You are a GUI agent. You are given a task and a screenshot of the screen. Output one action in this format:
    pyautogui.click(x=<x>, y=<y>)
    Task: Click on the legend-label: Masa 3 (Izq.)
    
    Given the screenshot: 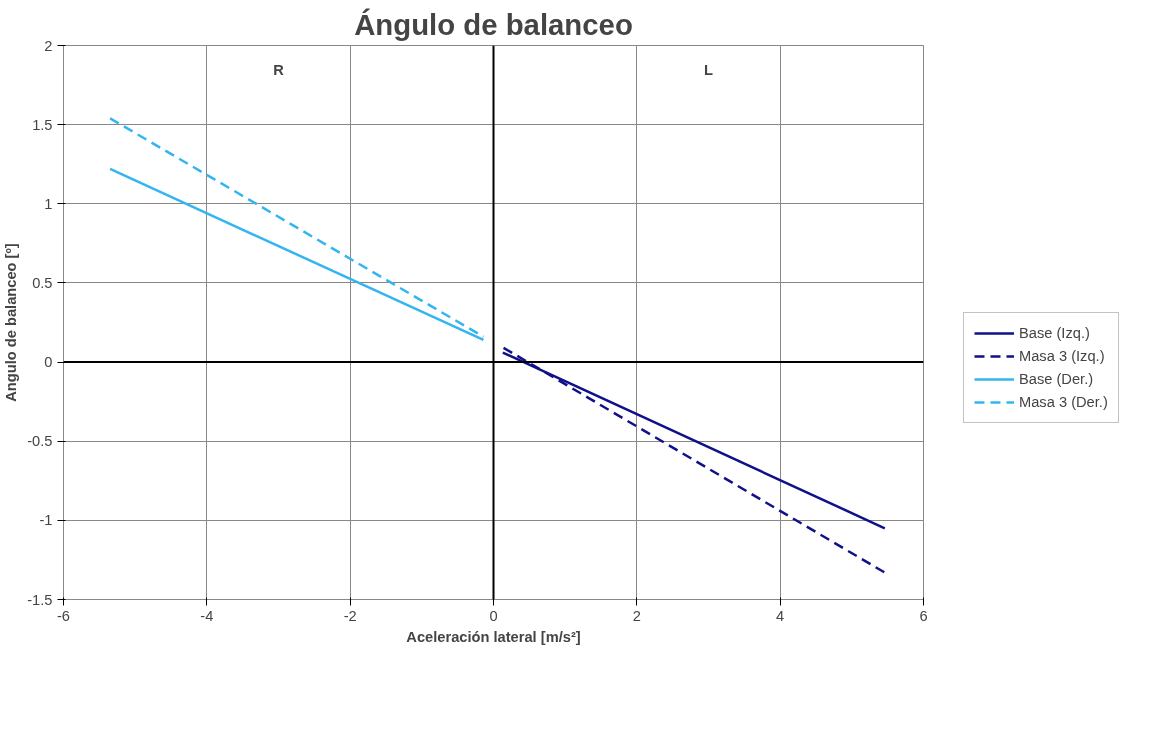 What is the action you would take?
    pyautogui.click(x=1062, y=356)
    